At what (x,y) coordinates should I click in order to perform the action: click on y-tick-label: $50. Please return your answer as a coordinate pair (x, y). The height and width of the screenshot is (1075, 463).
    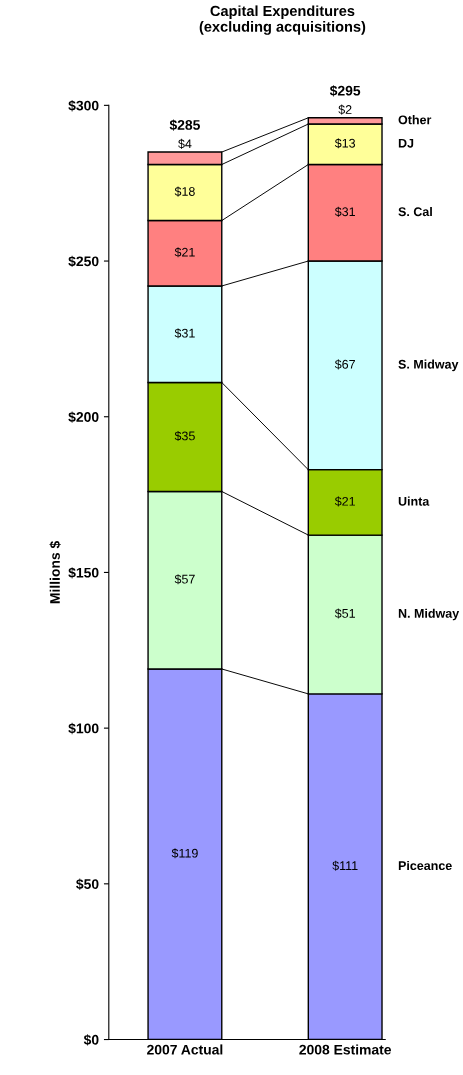
    Looking at the image, I should click on (87, 884).